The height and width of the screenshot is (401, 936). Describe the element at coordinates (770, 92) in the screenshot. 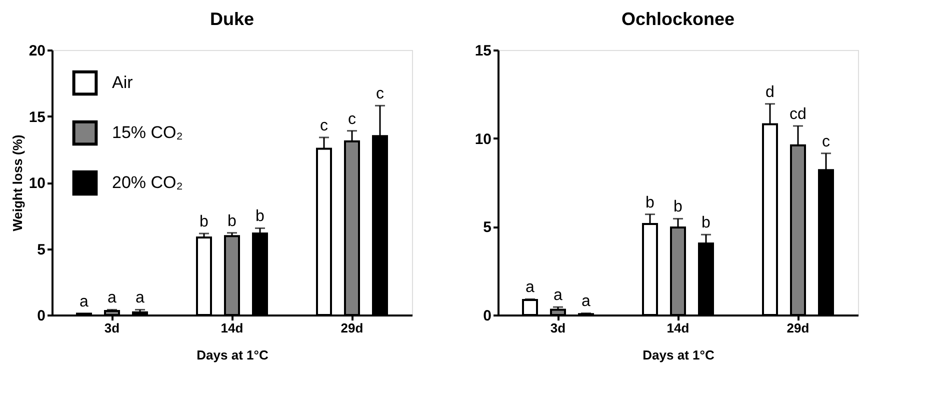

I see `data-label: d` at that location.